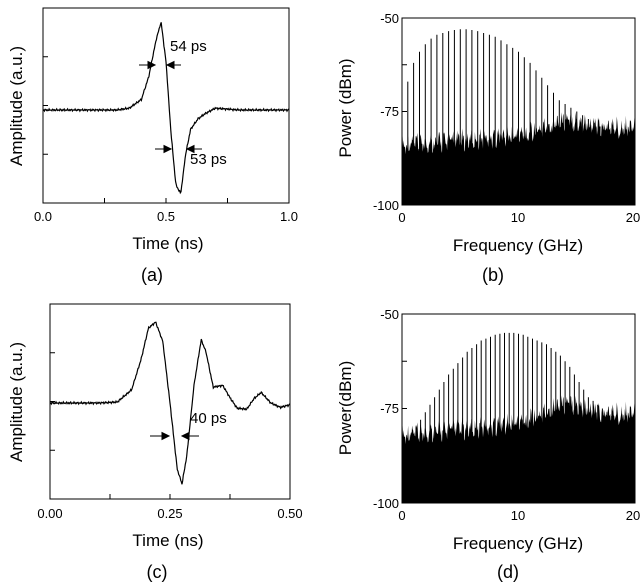 This screenshot has height=586, width=642. Describe the element at coordinates (152, 275) in the screenshot. I see `panel-a-caption: (a)` at that location.